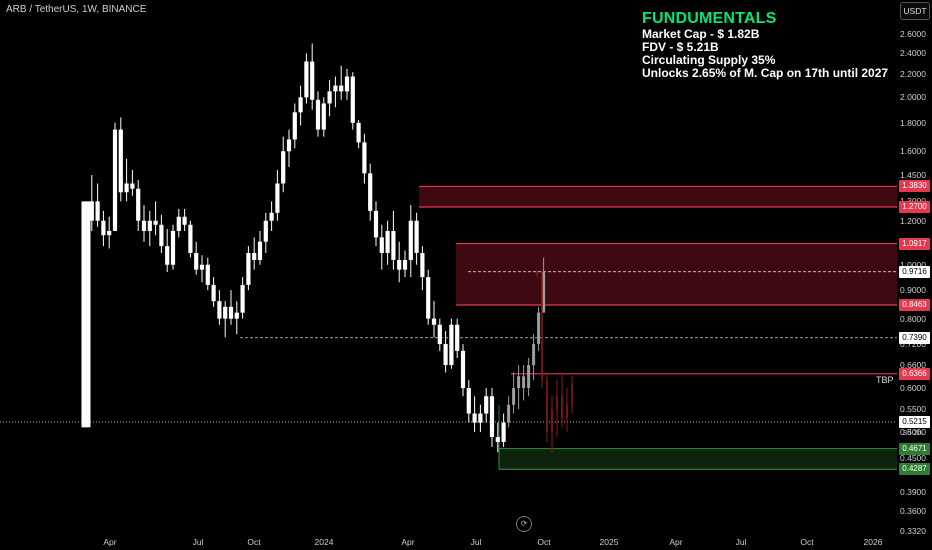 Image resolution: width=932 pixels, height=550 pixels. I want to click on price-tick-label: 2.4000, so click(913, 53).